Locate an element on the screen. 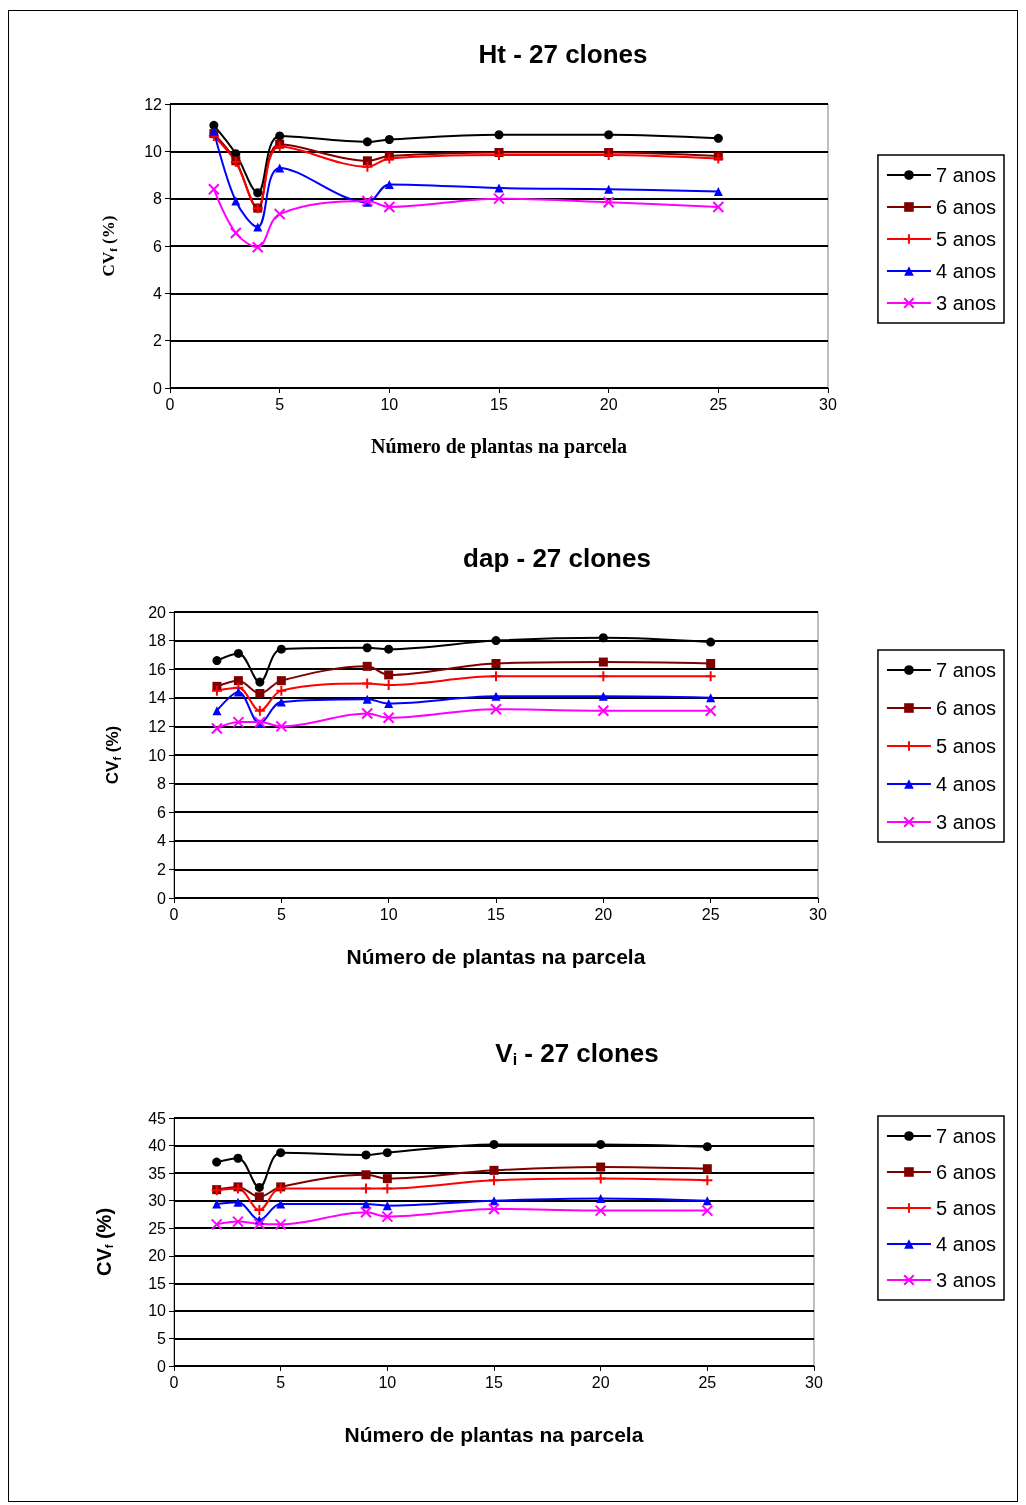  y-tick-label: 25 is located at coordinates (157, 1228).